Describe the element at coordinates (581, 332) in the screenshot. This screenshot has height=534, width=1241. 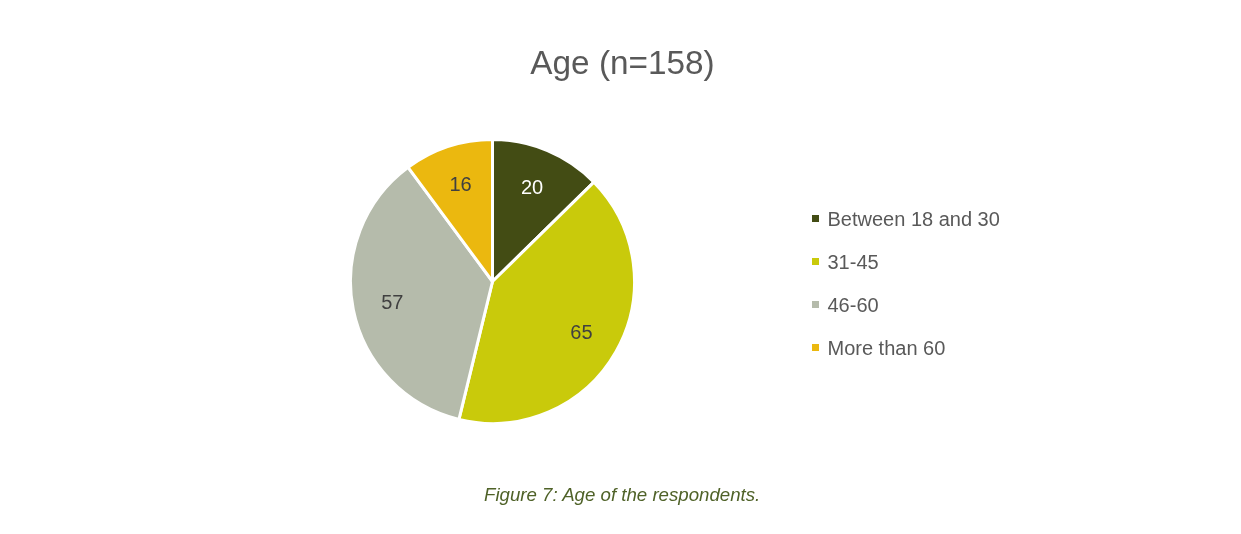
I see `data-label: 65` at that location.